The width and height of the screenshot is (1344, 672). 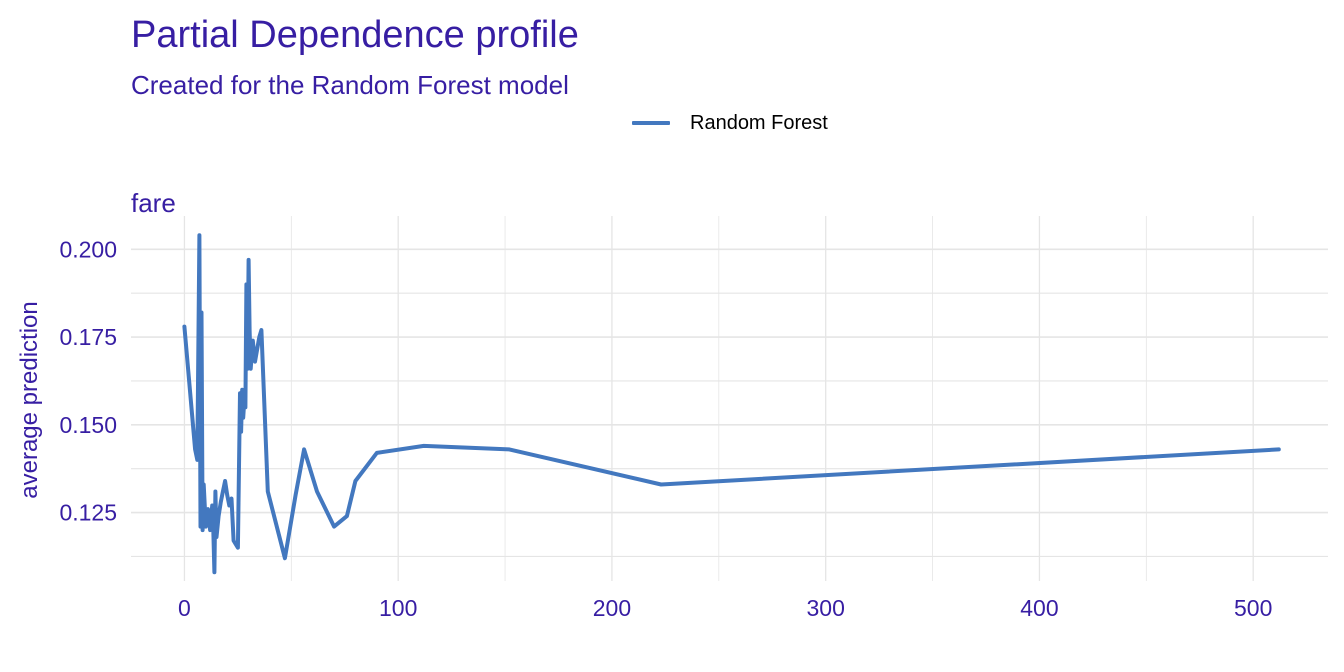 I want to click on panel-label: fare, so click(x=153, y=203).